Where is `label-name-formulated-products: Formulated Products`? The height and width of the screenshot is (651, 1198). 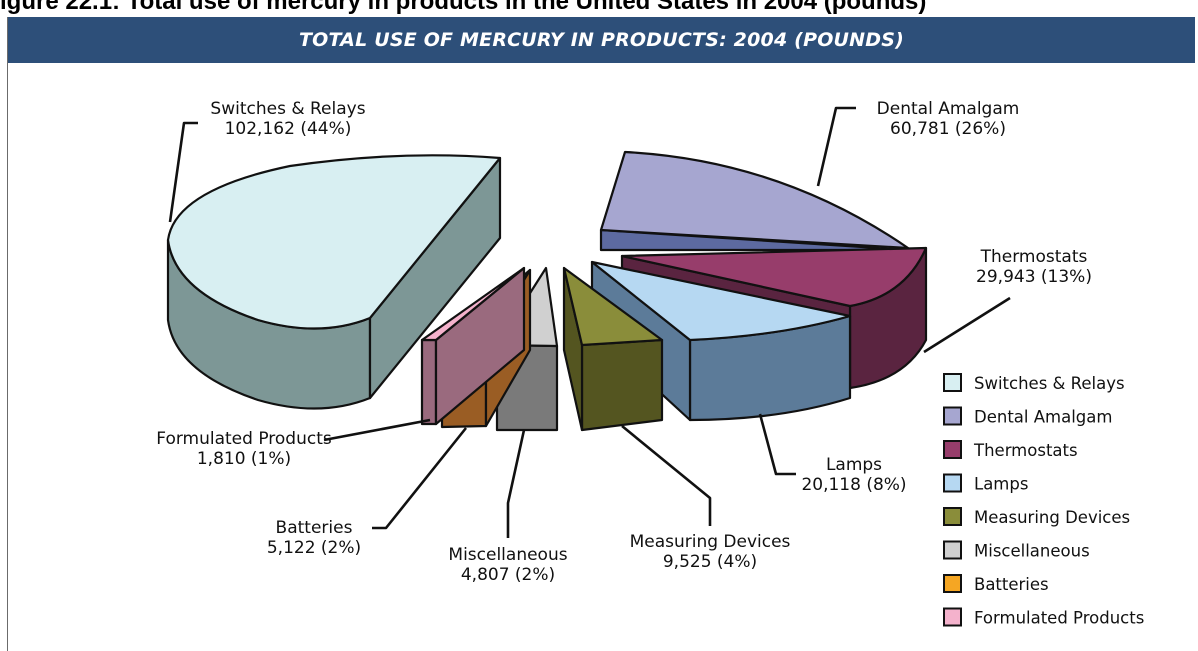
label-name-formulated-products: Formulated Products is located at coordinates (244, 439).